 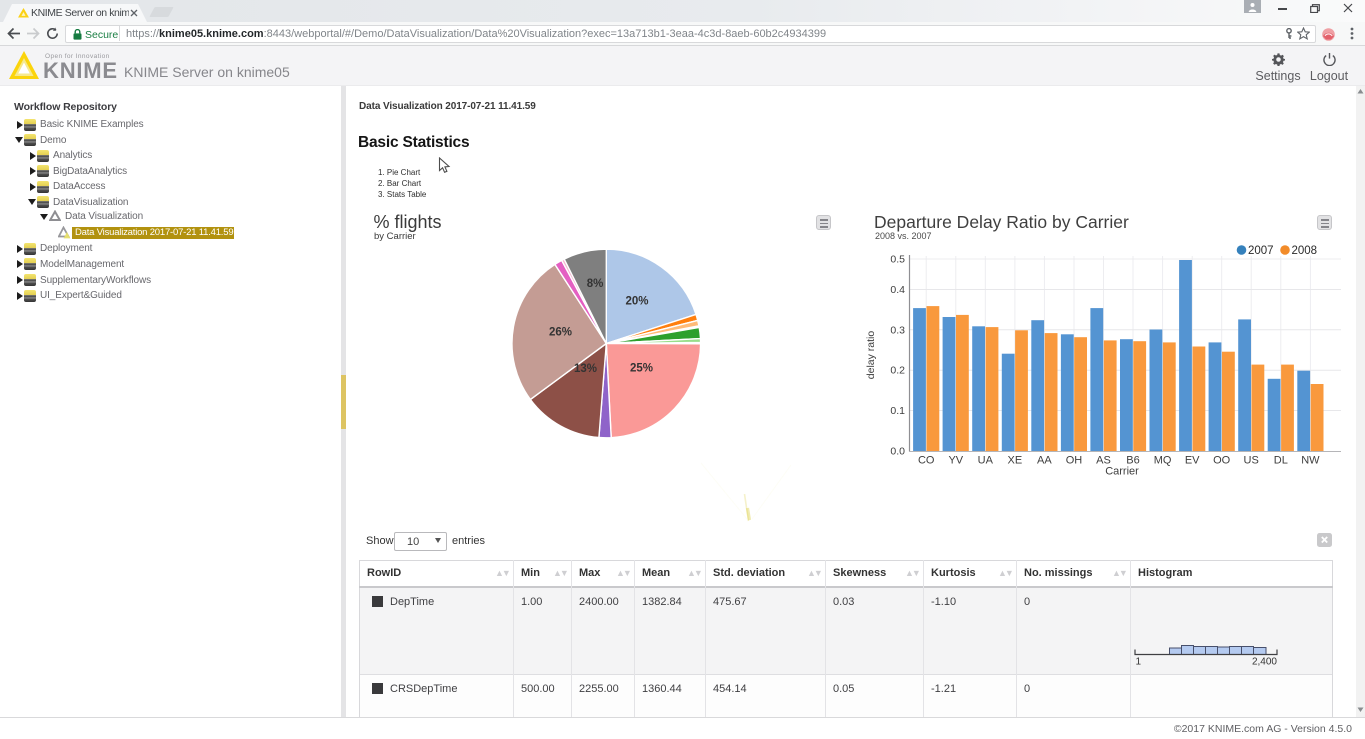 I want to click on svg-text: DL, so click(x=1281, y=461).